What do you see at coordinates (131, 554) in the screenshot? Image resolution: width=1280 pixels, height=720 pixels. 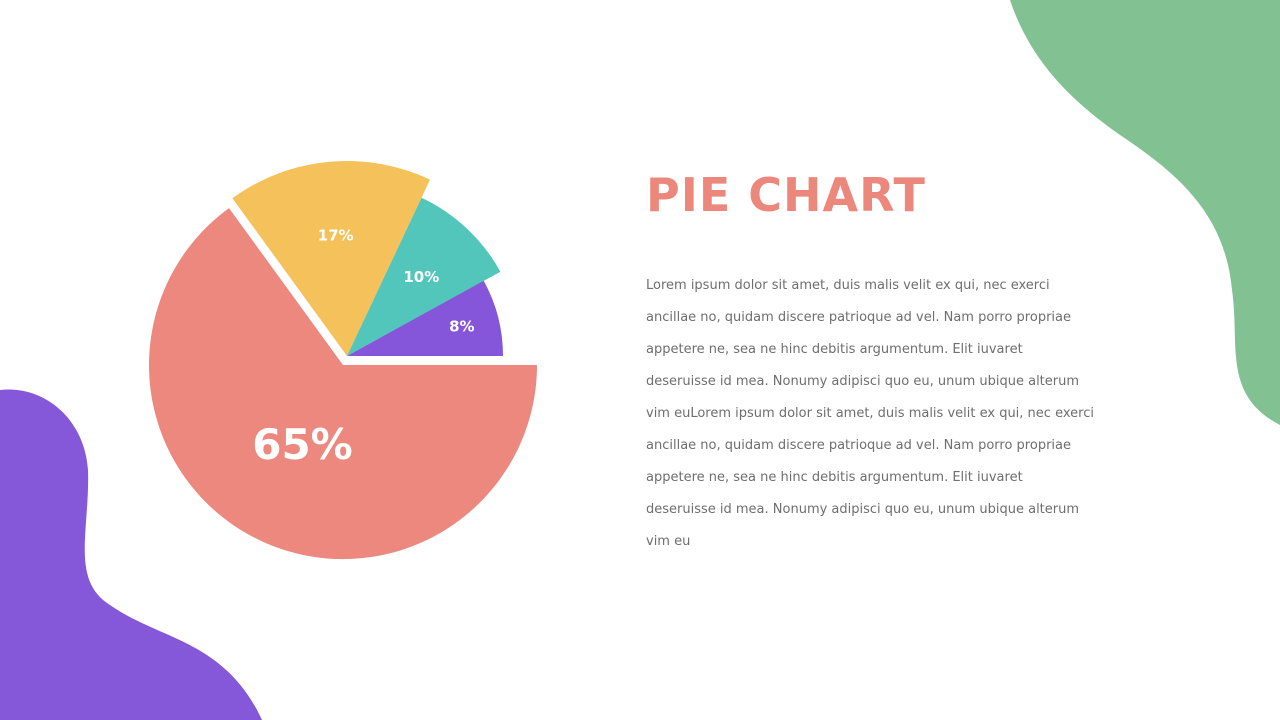 I see `purple-blob-shape` at bounding box center [131, 554].